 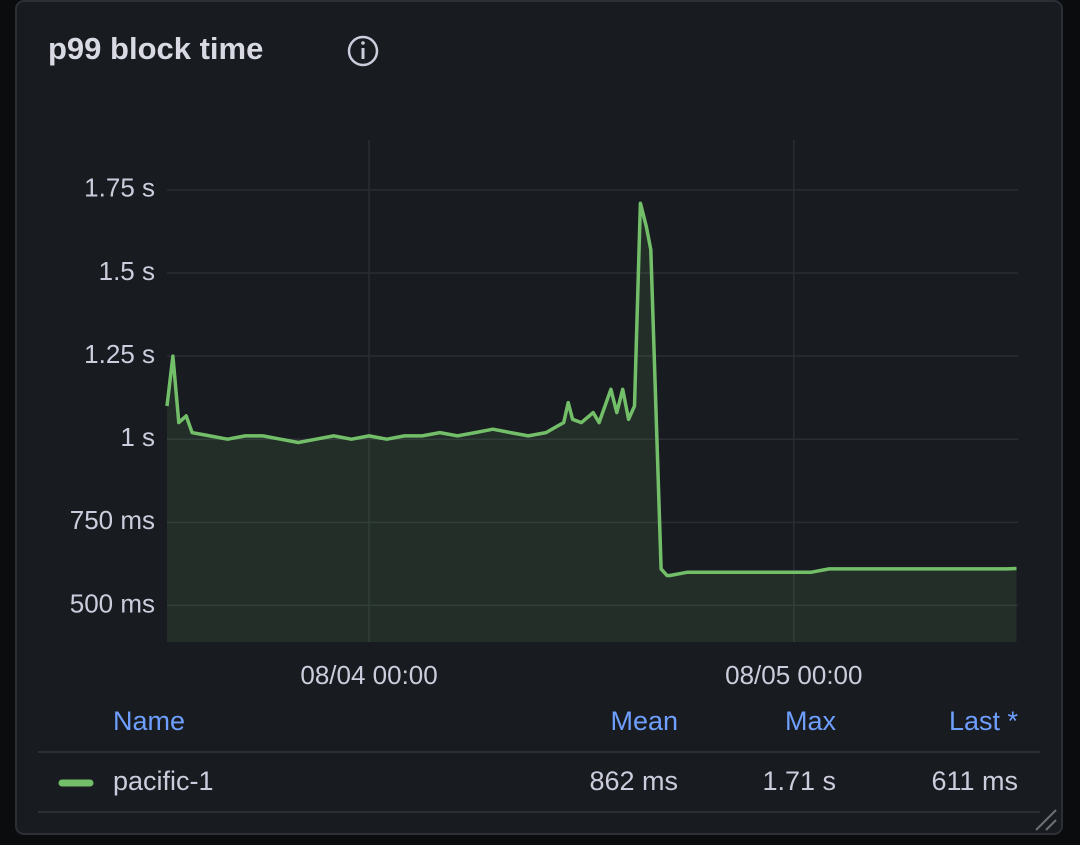 I want to click on y-tick-label: 1.5 s, so click(x=127, y=271).